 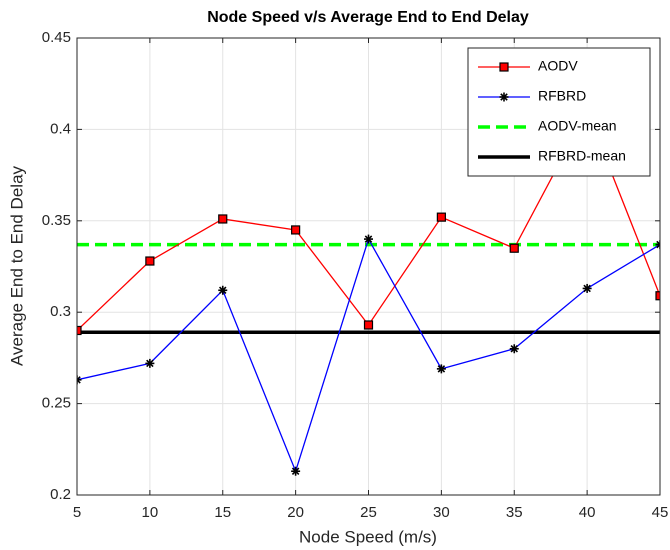 What do you see at coordinates (582, 156) in the screenshot?
I see `legend-label: RFBRD-mean` at bounding box center [582, 156].